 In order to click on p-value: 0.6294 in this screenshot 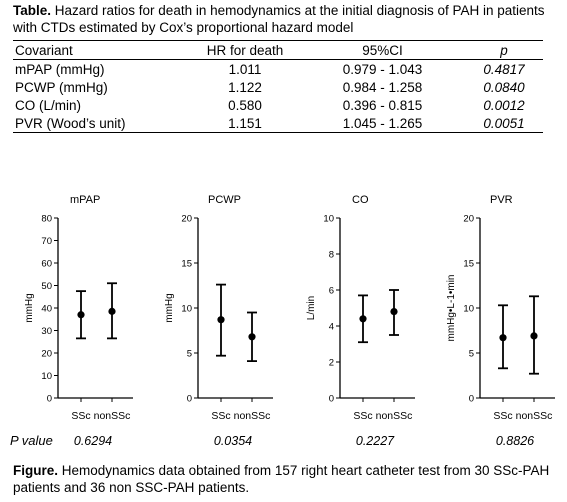, I will do `click(93, 441)`.